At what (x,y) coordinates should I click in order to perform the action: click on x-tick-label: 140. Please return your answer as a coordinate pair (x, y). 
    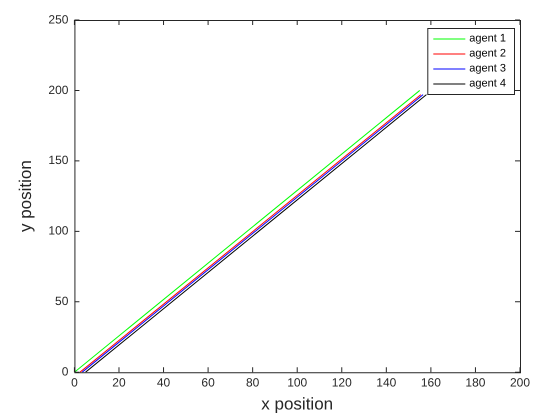
    Looking at the image, I should click on (386, 383).